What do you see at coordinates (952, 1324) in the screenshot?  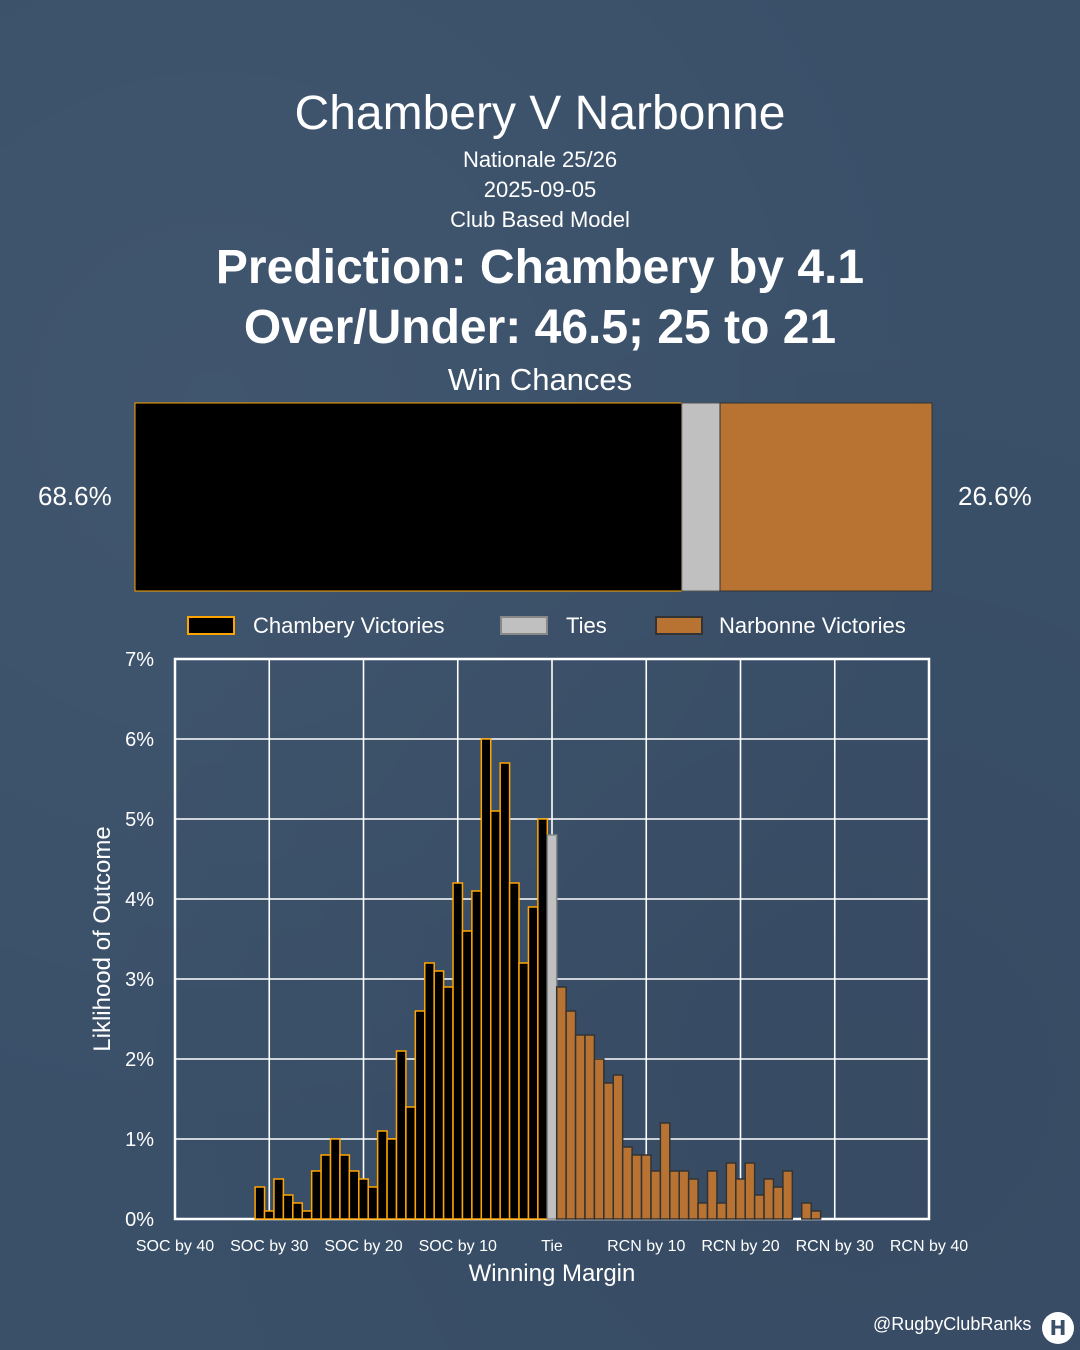 I see `twitter-handle: @RugbyClubRanks` at bounding box center [952, 1324].